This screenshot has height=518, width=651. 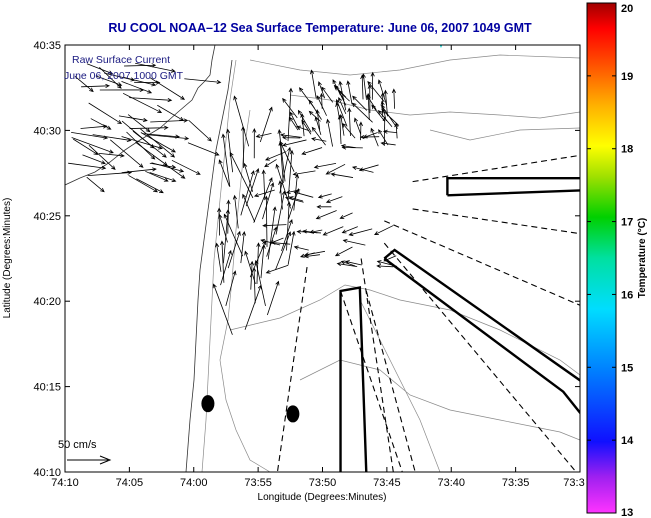 I want to click on colorbar-ticks: 13 14 15 16 17 18 19 20, so click(x=610, y=260).